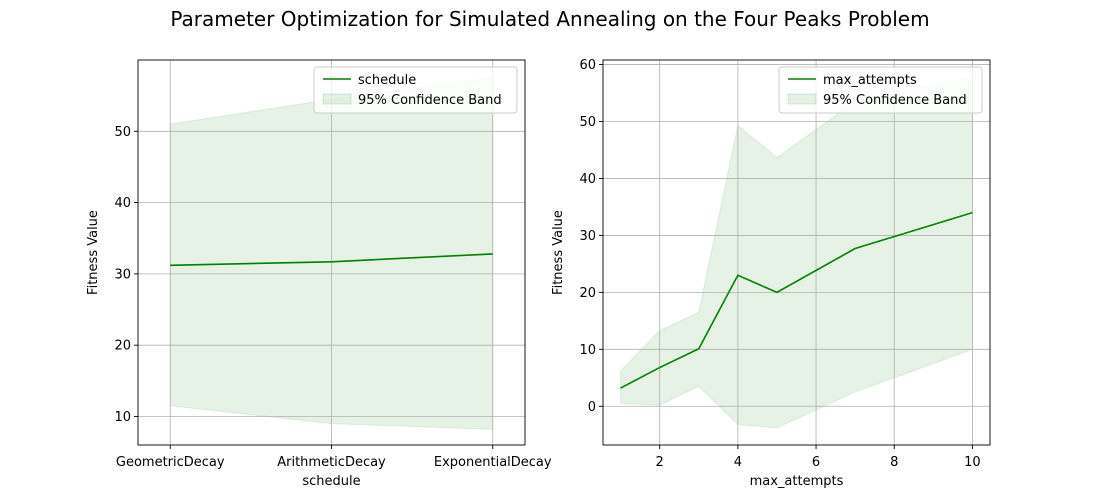  What do you see at coordinates (870, 80) in the screenshot?
I see `legend-entry-series: max_attempts` at bounding box center [870, 80].